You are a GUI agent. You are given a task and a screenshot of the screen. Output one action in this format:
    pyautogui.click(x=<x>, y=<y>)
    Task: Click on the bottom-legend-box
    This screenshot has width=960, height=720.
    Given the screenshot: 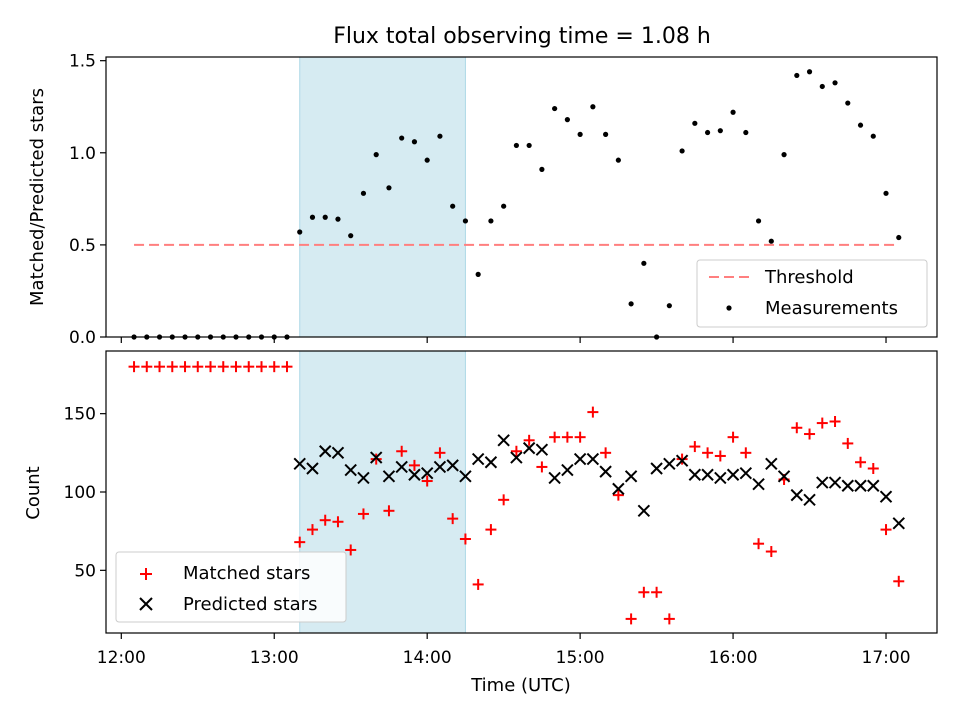 What is the action you would take?
    pyautogui.click(x=231, y=587)
    